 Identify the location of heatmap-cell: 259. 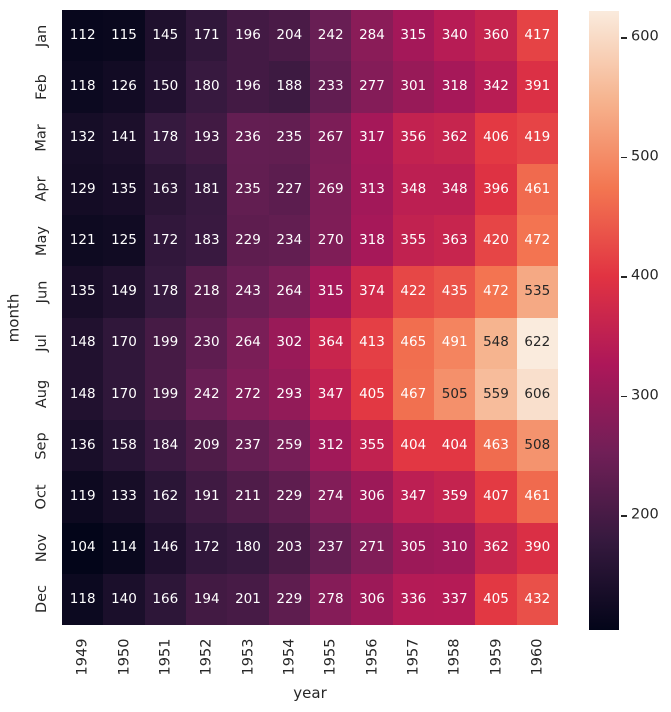
(289, 446).